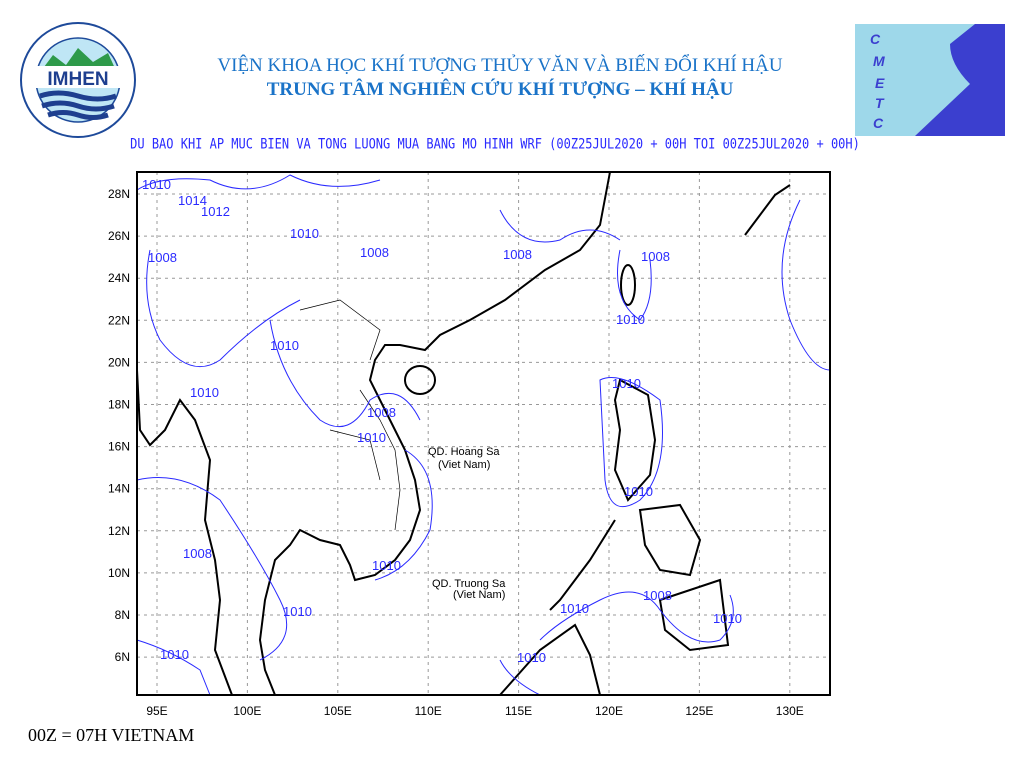 The height and width of the screenshot is (768, 1024). Describe the element at coordinates (215, 211) in the screenshot. I see `isobar-label: 1012` at that location.